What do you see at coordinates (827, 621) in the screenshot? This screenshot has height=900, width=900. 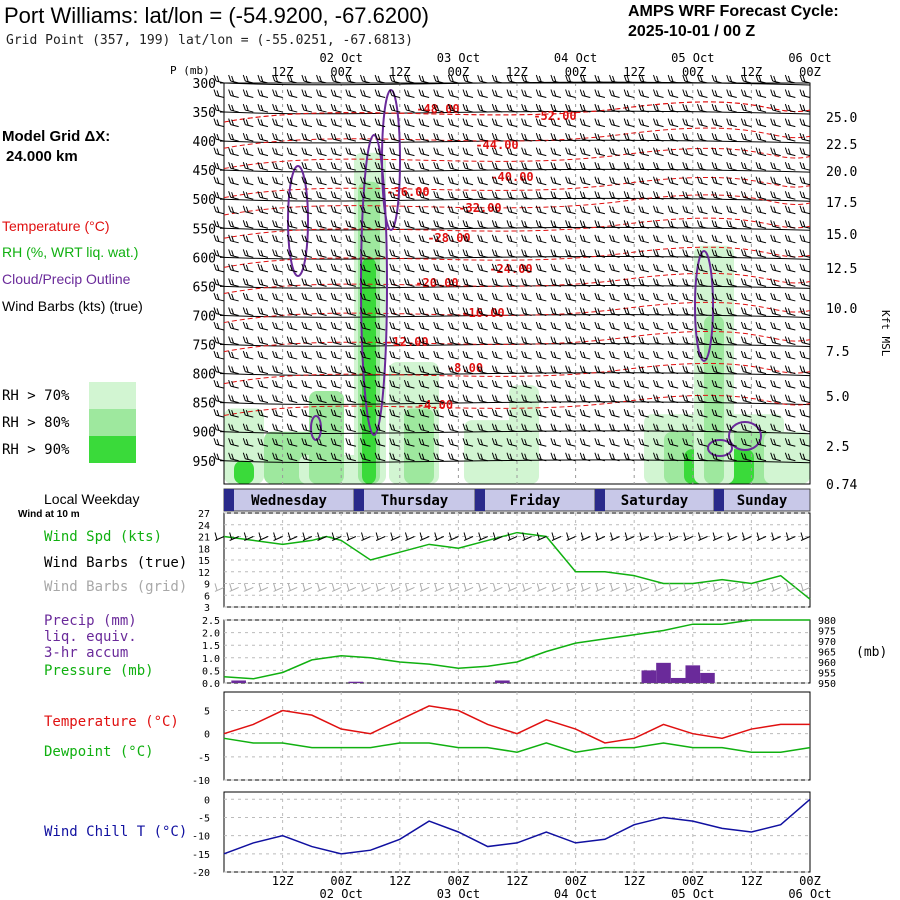 I see `pressure-tick-label: 980` at bounding box center [827, 621].